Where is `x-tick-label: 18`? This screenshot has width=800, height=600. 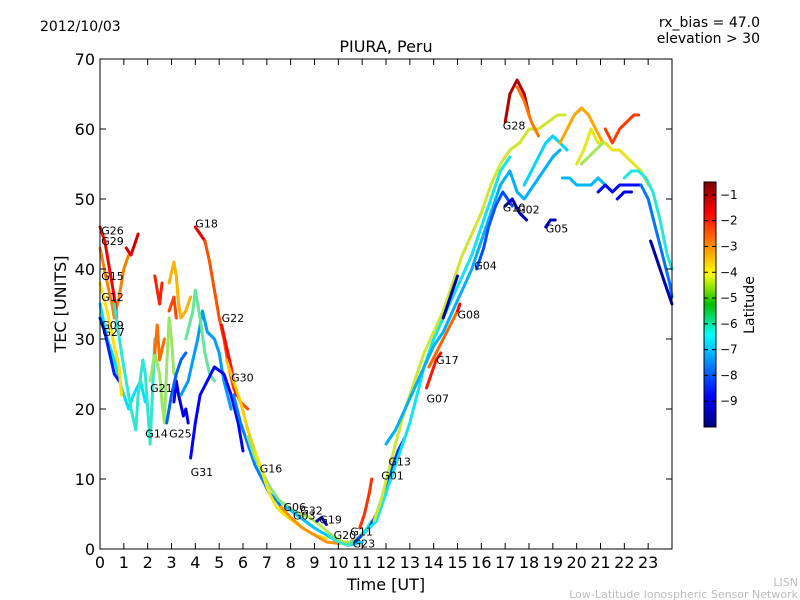 x-tick-label: 18 is located at coordinates (529, 562).